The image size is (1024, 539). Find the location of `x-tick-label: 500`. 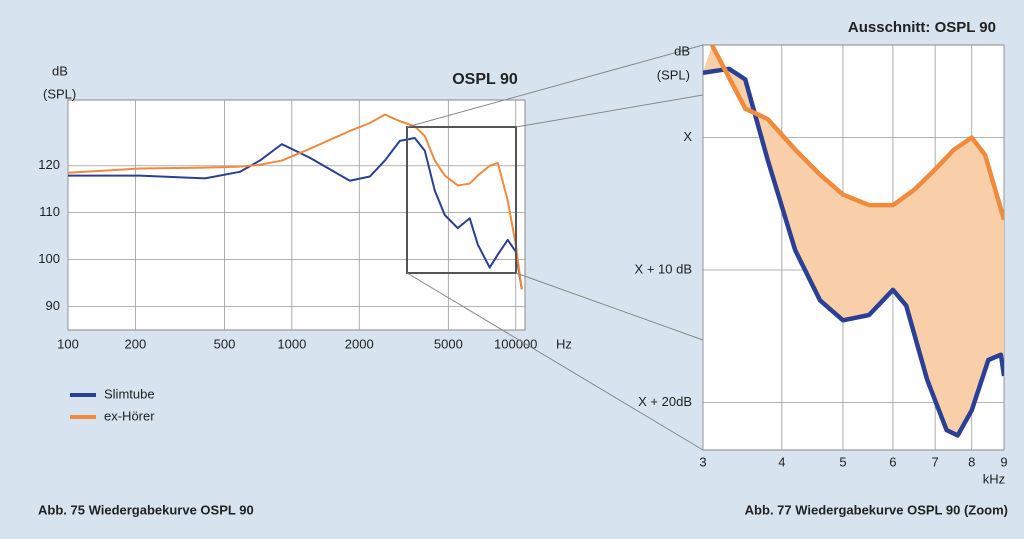

x-tick-label: 500 is located at coordinates (225, 343).